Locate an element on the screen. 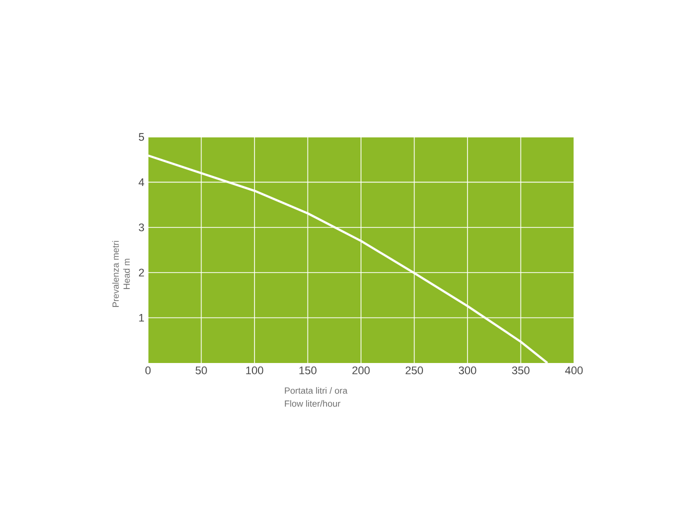 The image size is (700, 520). y-tick-label: 4 is located at coordinates (141, 182).